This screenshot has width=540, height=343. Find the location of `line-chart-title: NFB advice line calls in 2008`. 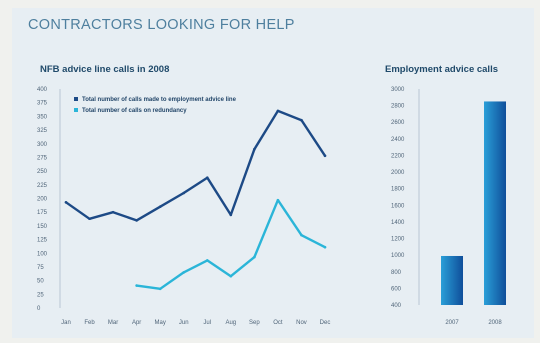

line-chart-title: NFB advice line calls in 2008 is located at coordinates (105, 69).